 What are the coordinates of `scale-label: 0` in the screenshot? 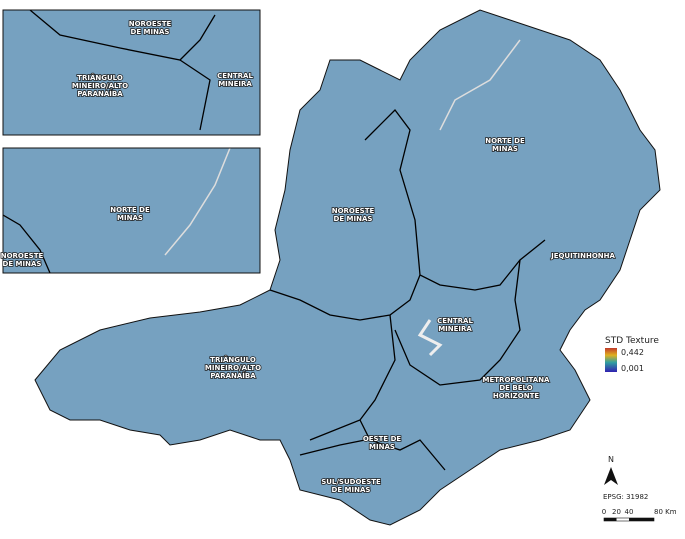 It's located at (604, 512).